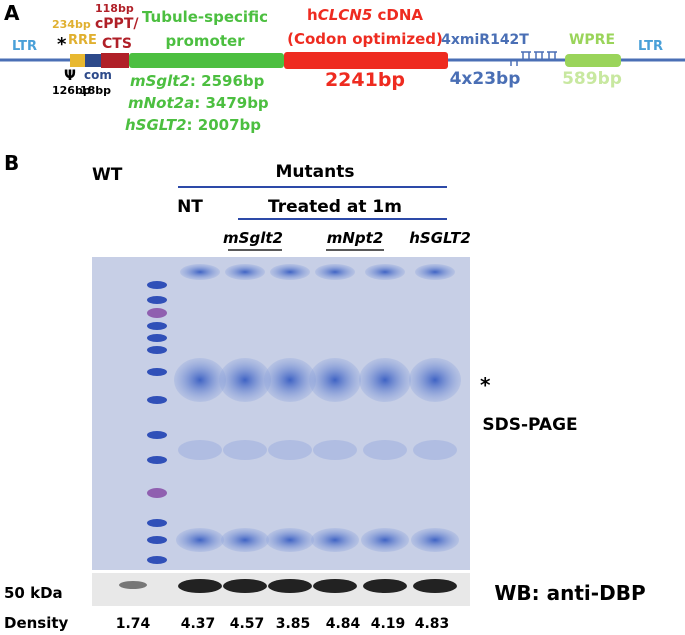  I want to click on cdna-block, so click(366, 60).